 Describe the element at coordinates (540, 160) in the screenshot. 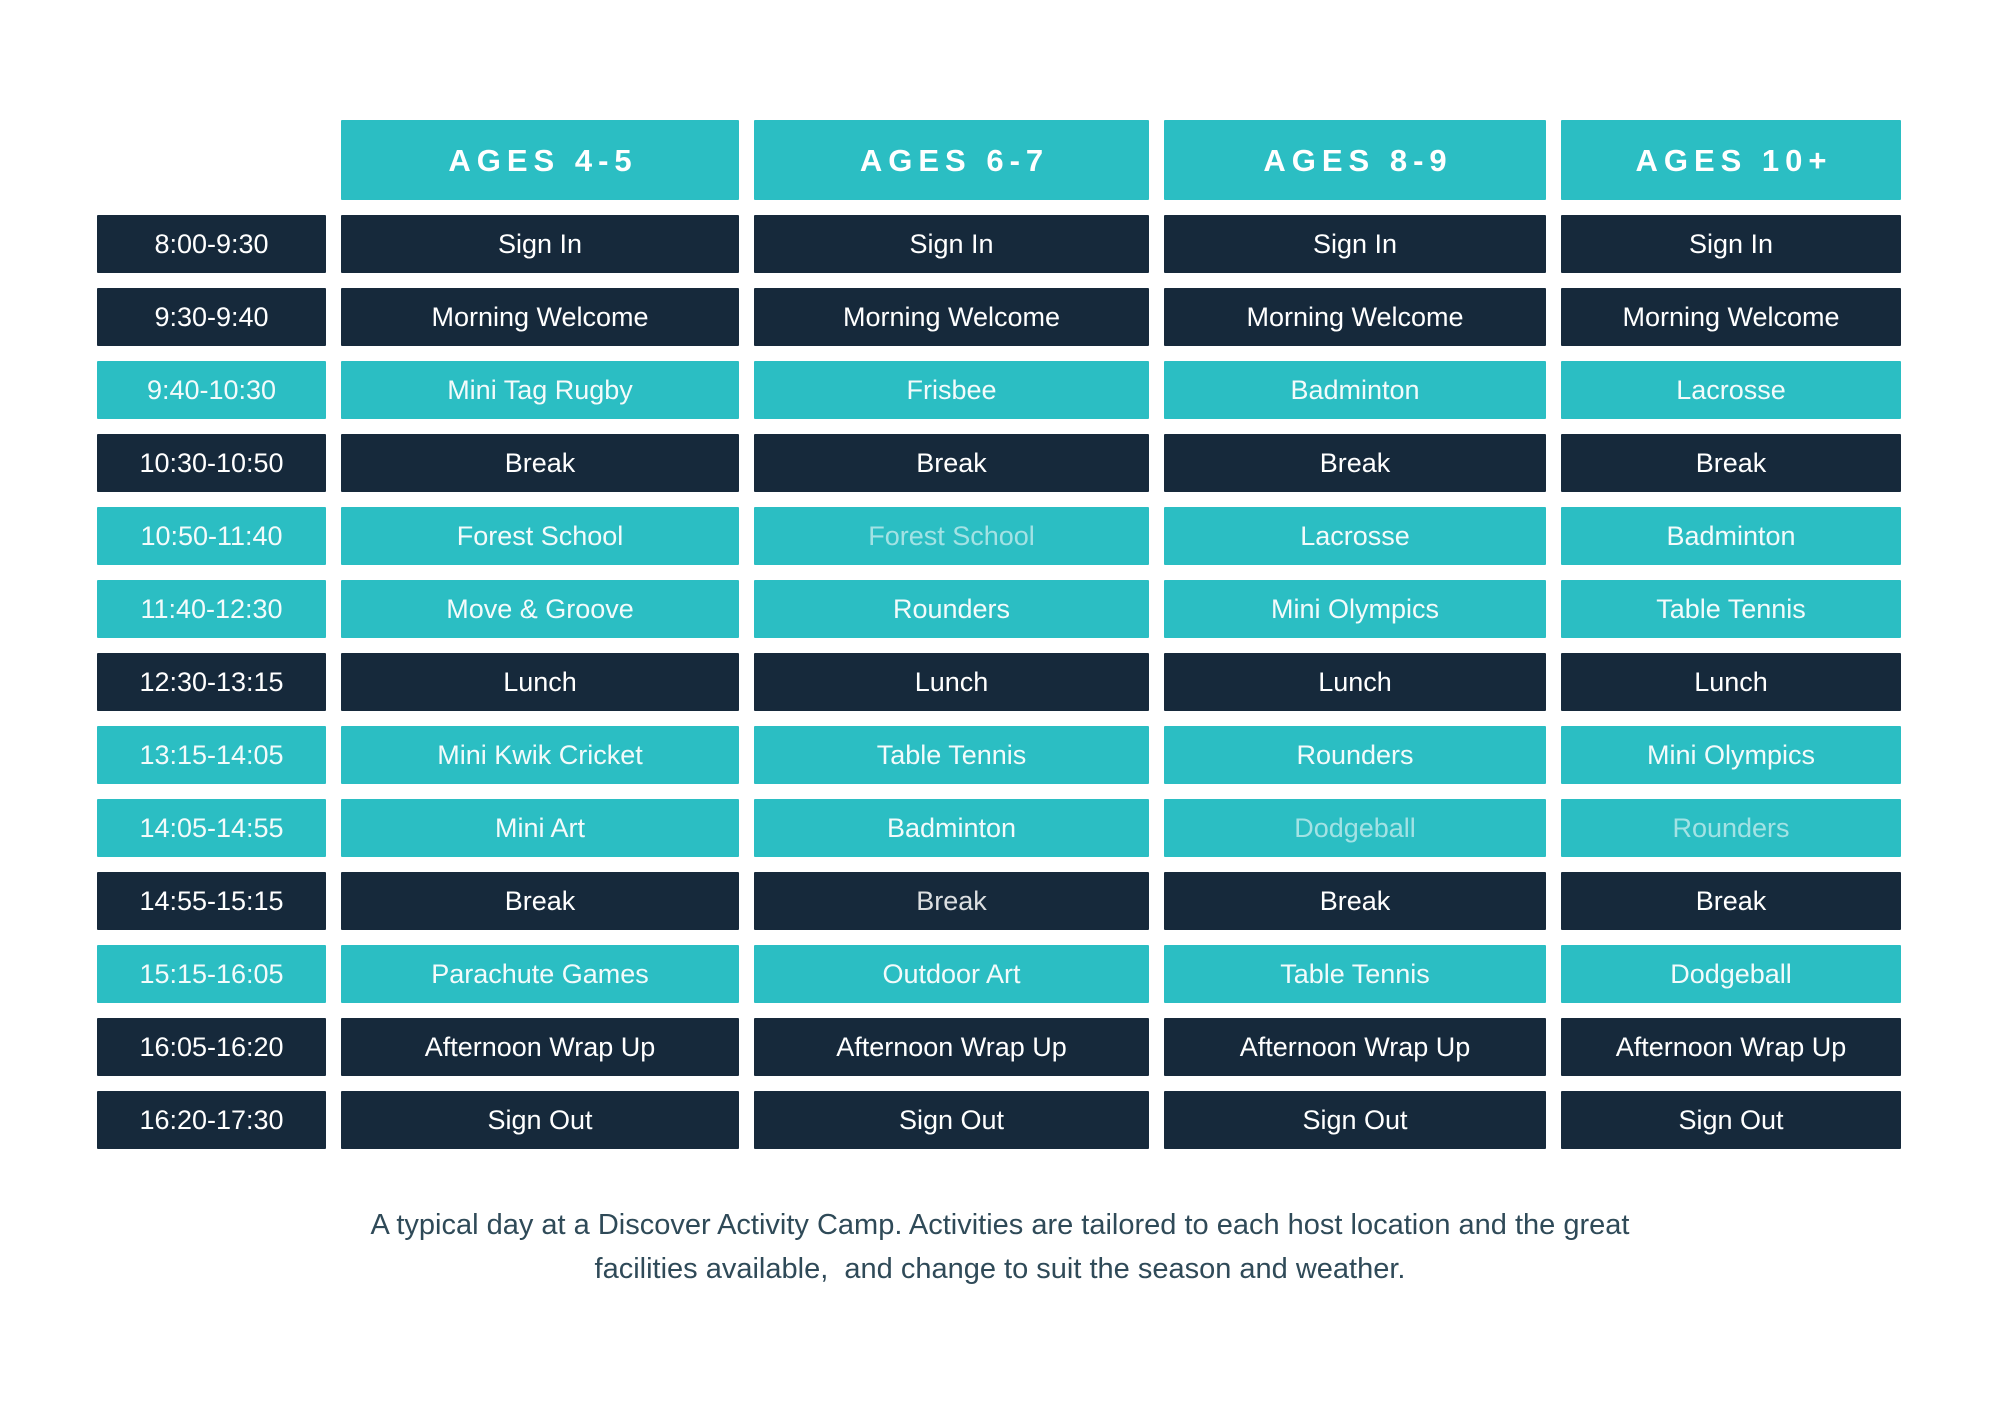

I see `column-header-ages-4-5: AGES 4-5` at that location.